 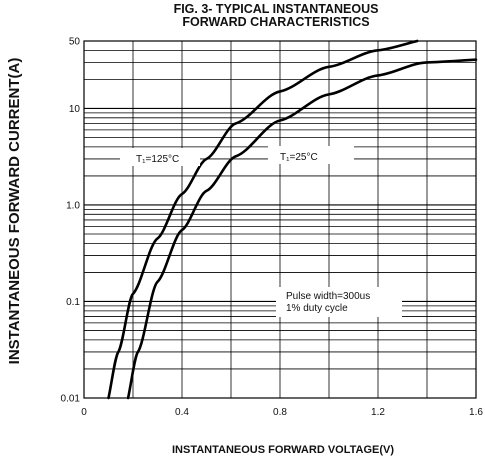 I want to click on annotation-pulse-width: Pulse width=300us, so click(x=328, y=296).